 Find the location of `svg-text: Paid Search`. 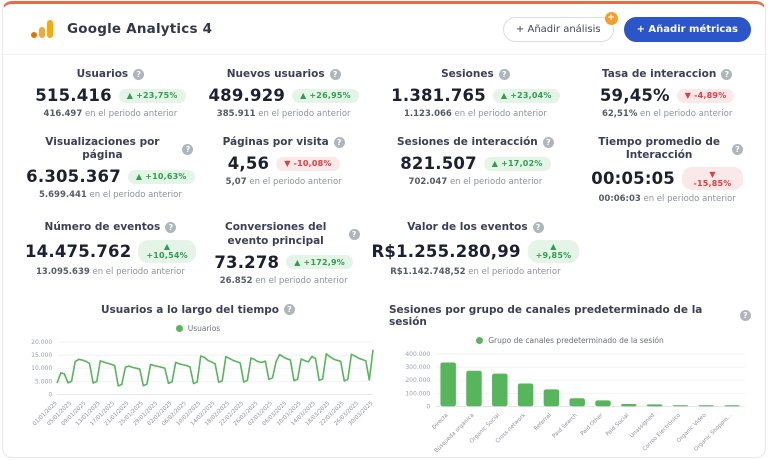

svg-text: Paid Search is located at coordinates (565, 425).